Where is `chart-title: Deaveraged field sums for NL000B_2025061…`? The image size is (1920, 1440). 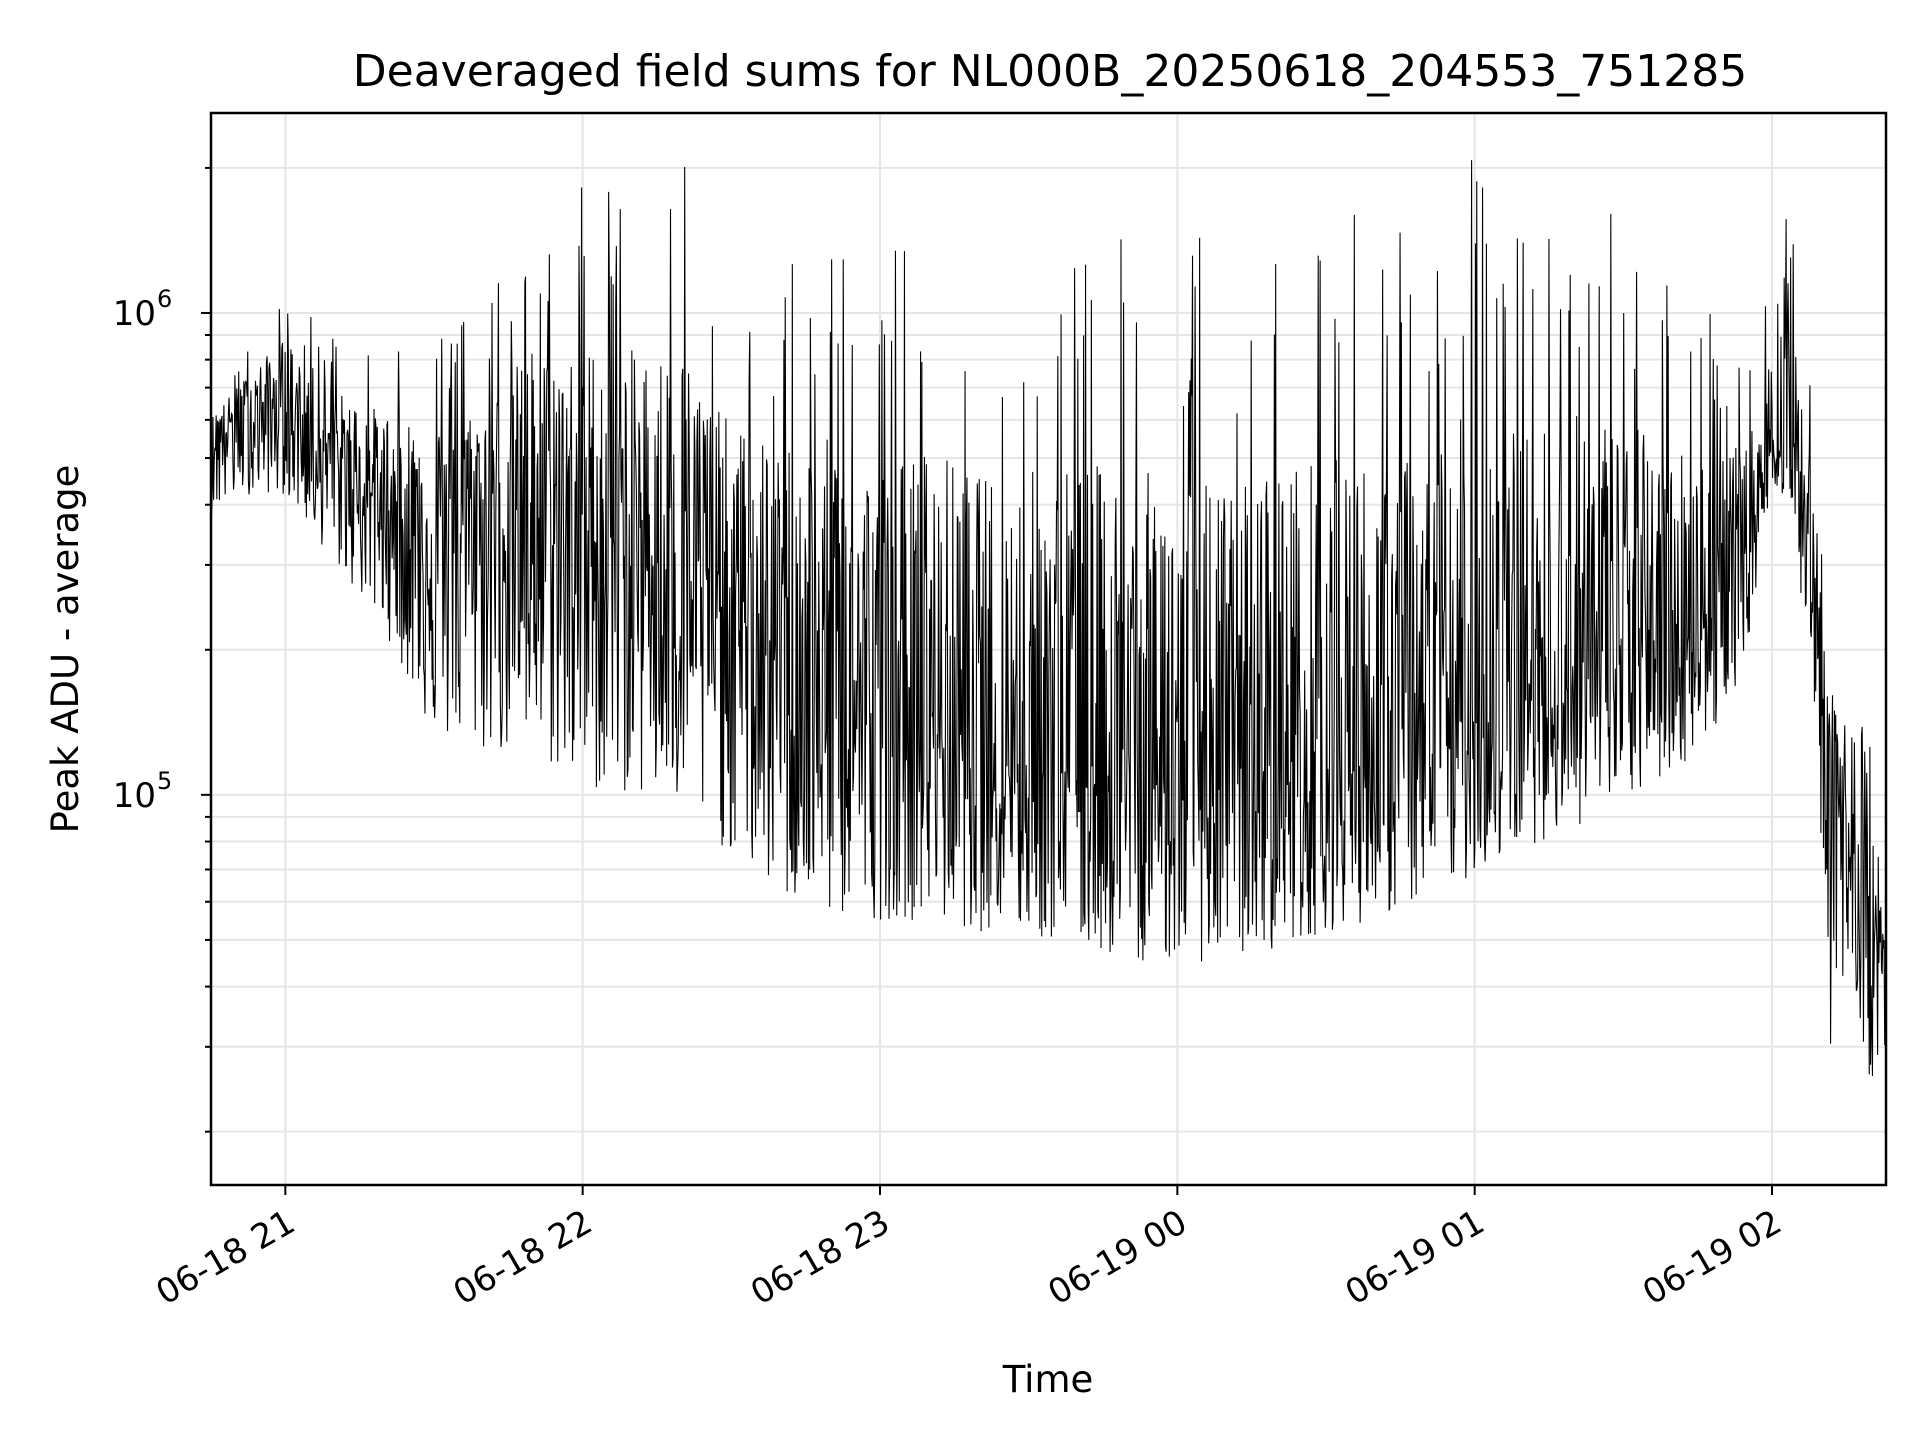 chart-title: Deaveraged field sums for NL000B_2025061… is located at coordinates (1050, 71).